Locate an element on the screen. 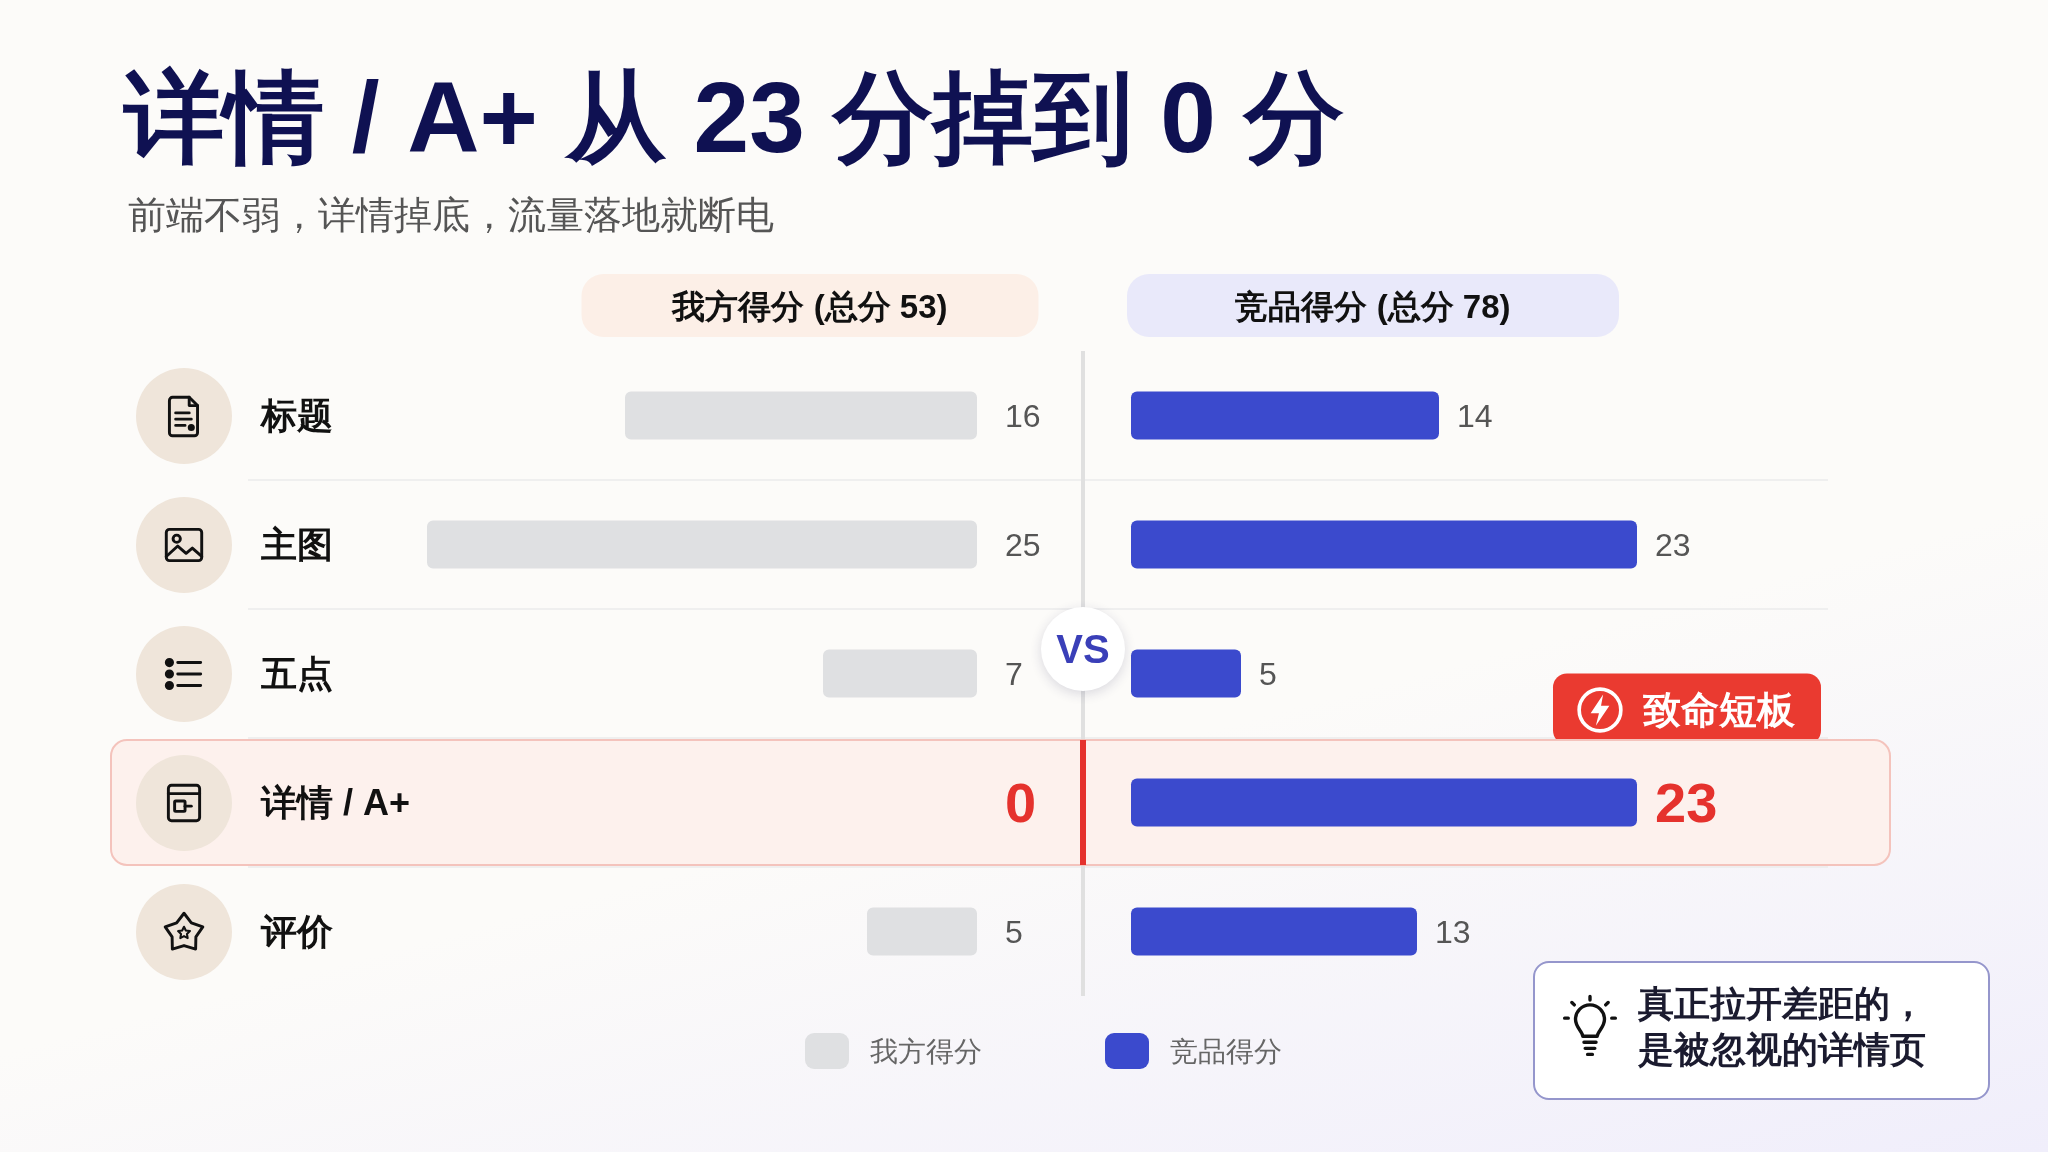  text: 我方得分 (总分 53) is located at coordinates (809, 306).